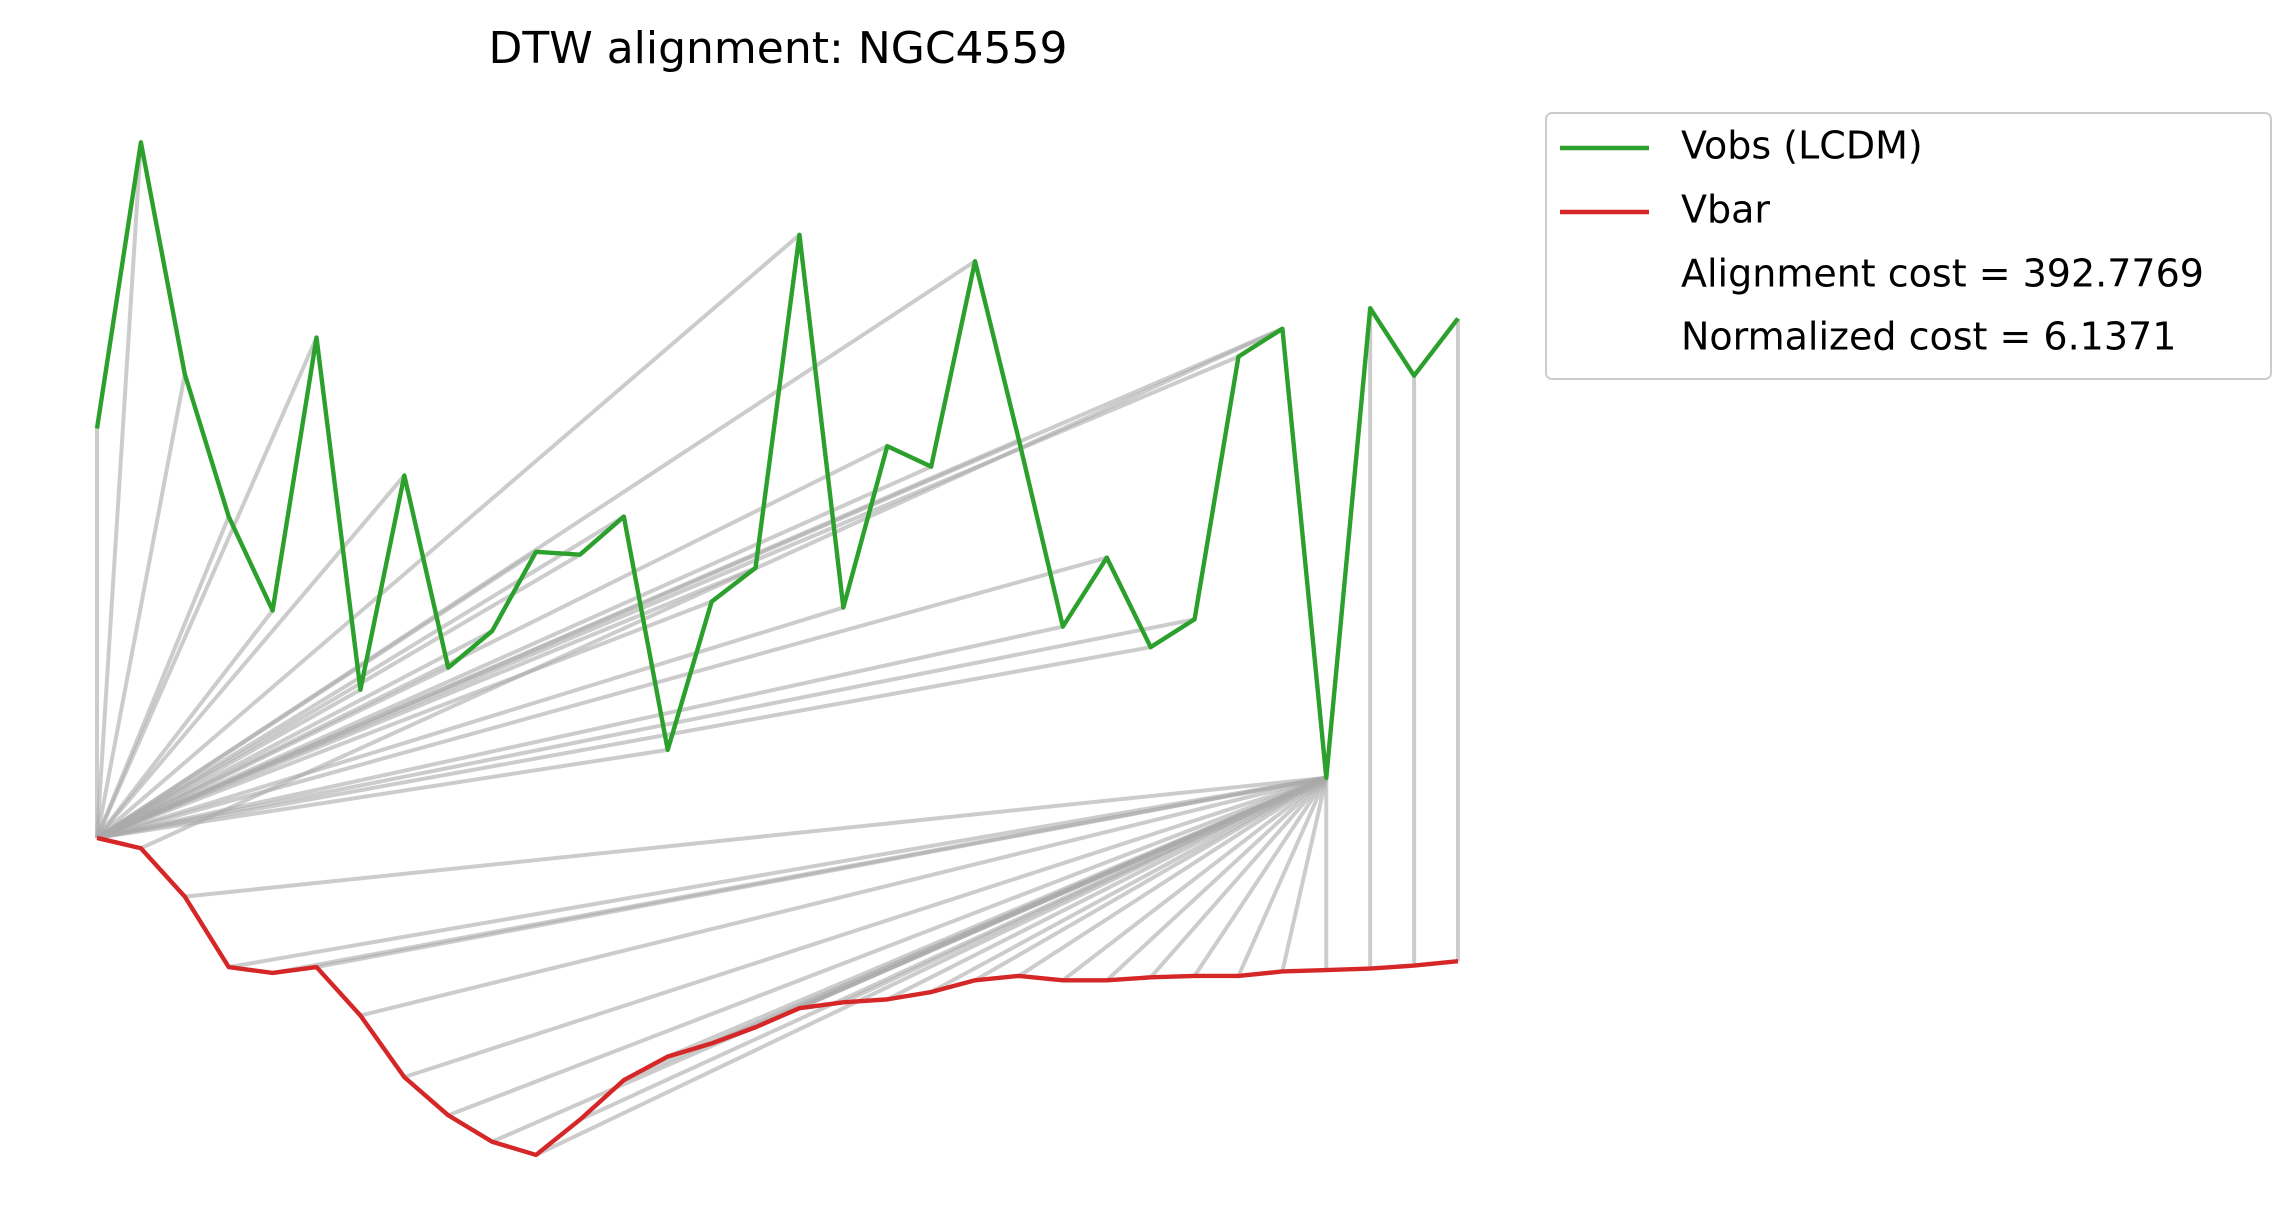  Describe the element at coordinates (1908, 246) in the screenshot. I see `legend-box` at that location.